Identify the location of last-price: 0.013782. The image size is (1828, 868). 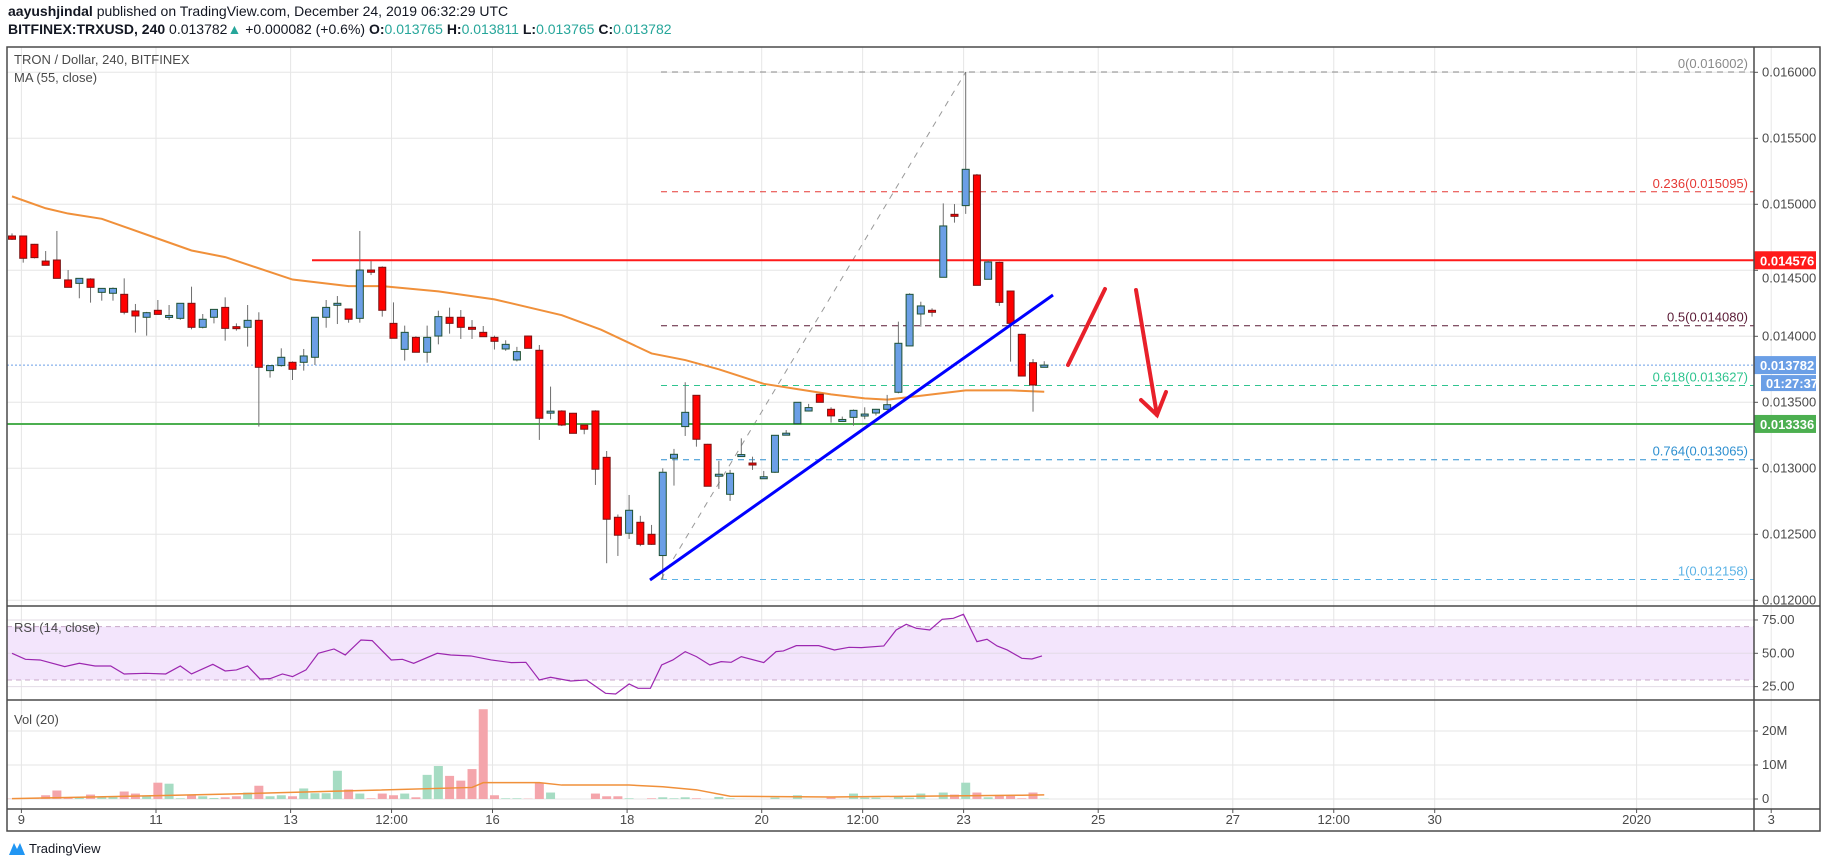
(198, 29).